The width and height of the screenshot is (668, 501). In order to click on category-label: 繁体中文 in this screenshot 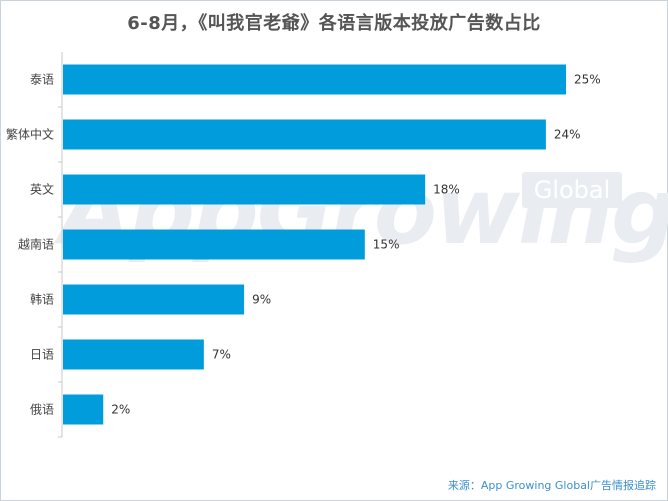, I will do `click(30, 134)`.